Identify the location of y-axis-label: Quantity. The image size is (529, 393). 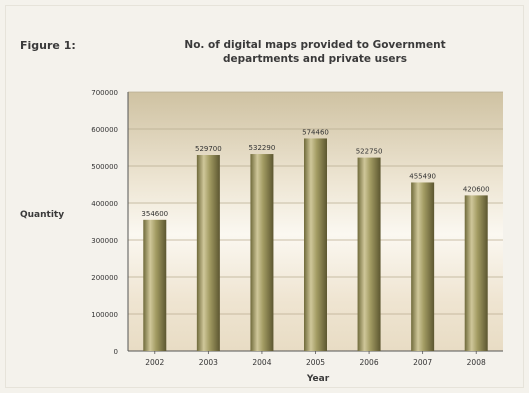
(42, 215).